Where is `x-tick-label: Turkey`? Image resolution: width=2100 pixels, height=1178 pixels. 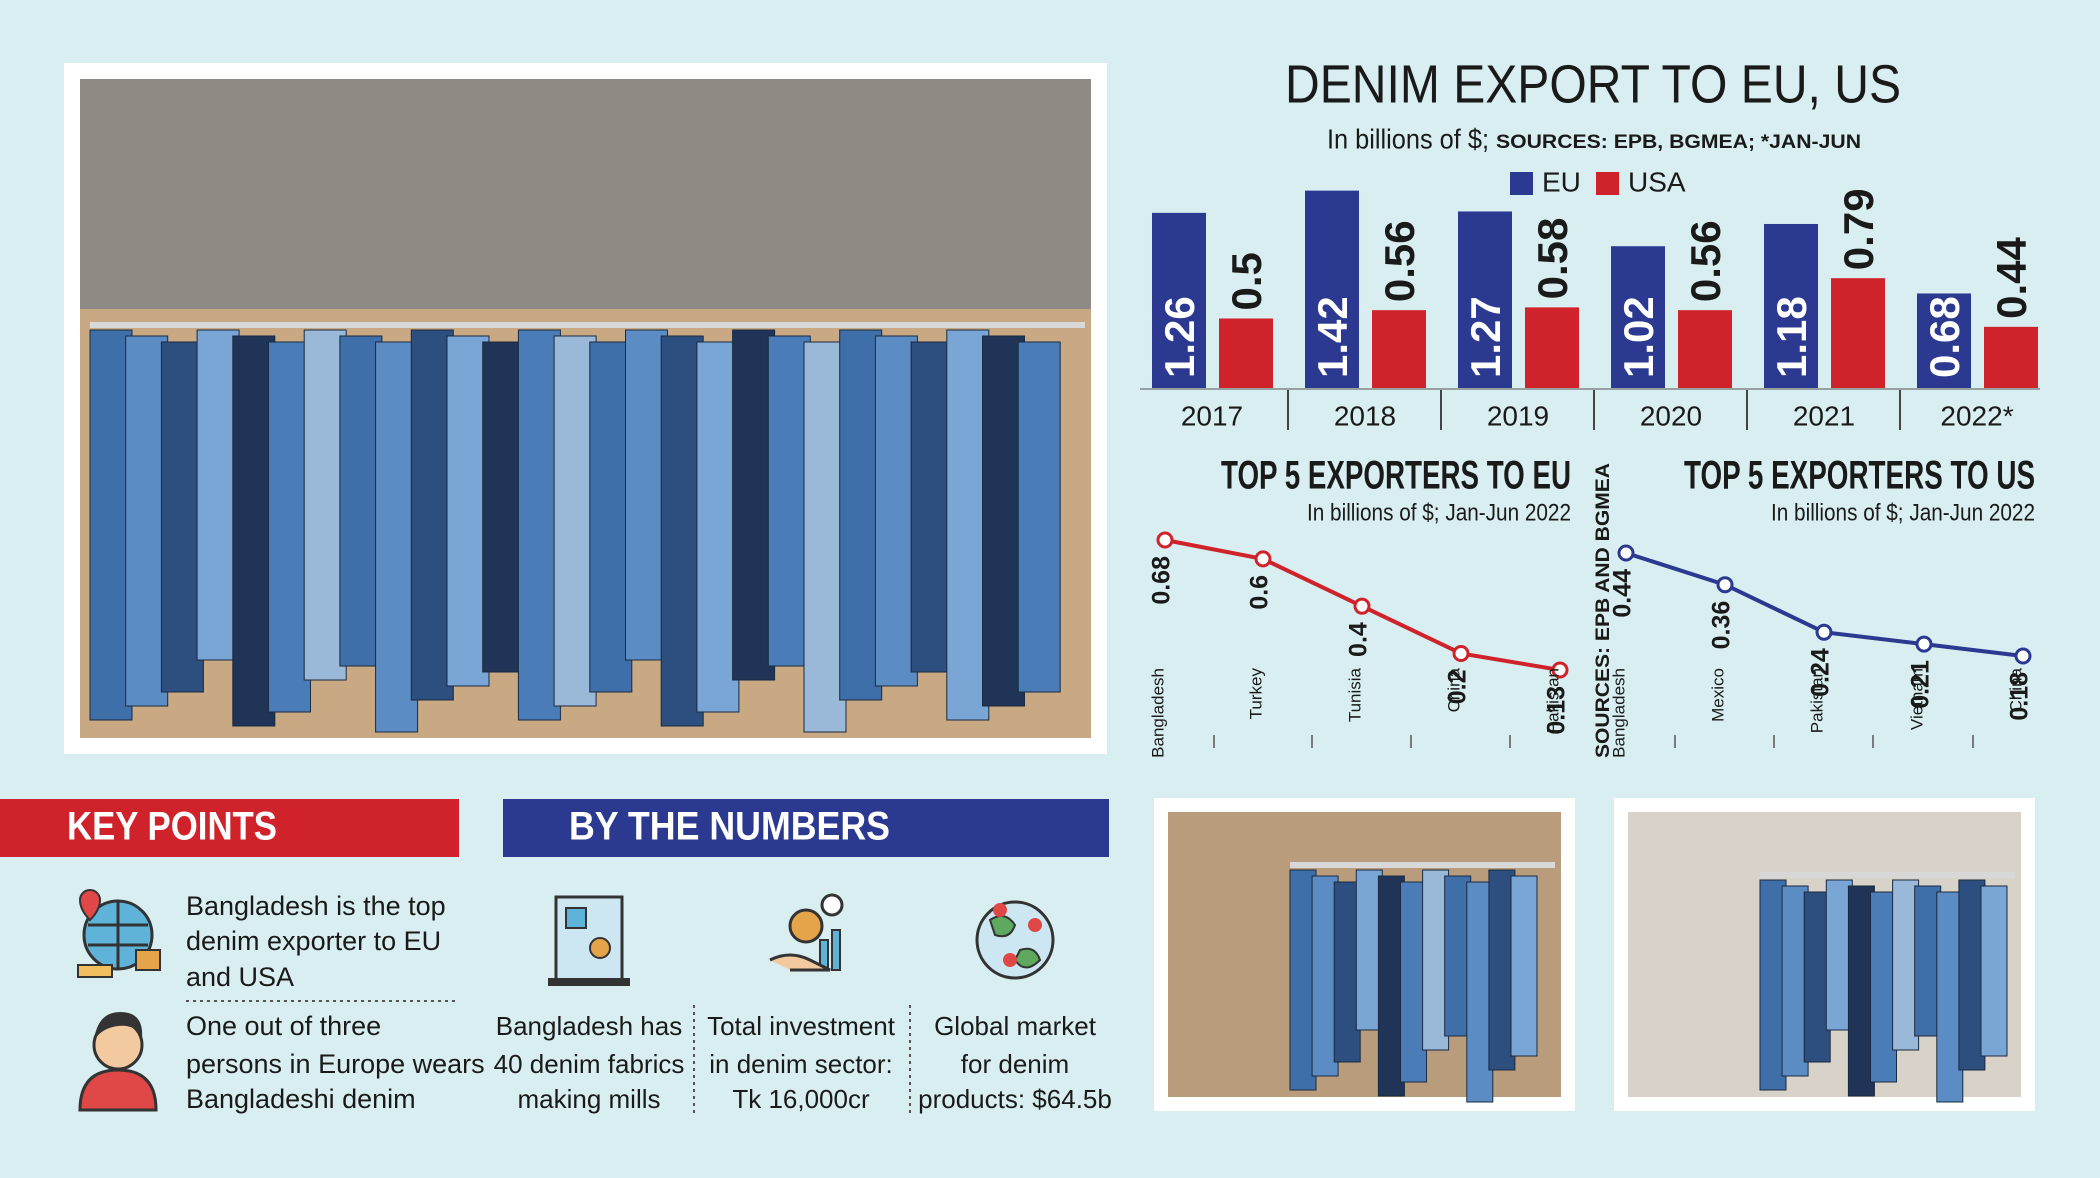 x-tick-label: Turkey is located at coordinates (1255, 694).